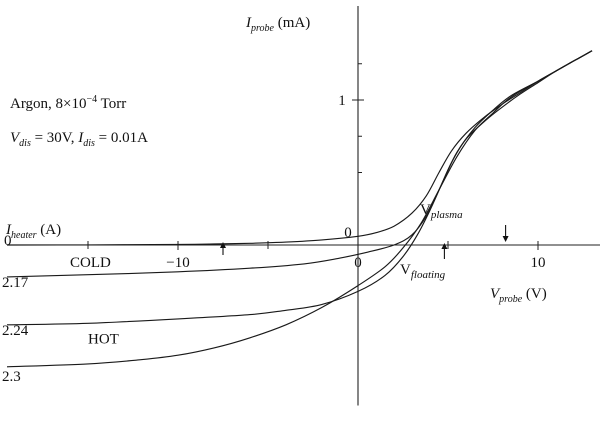  Describe the element at coordinates (538, 263) in the screenshot. I see `x-tick-label: 10` at that location.